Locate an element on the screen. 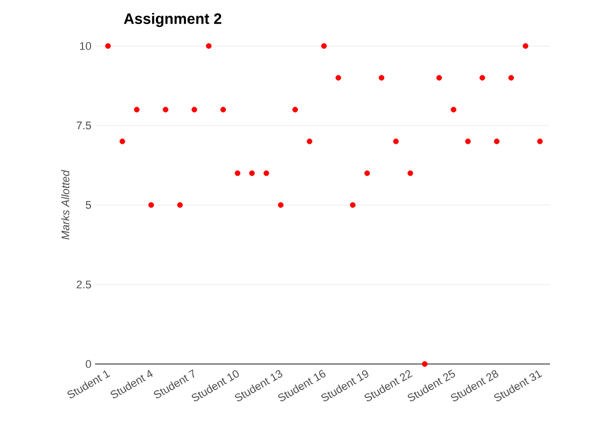 This screenshot has width=604, height=432. y-tick-label: 7.5 is located at coordinates (83, 126).